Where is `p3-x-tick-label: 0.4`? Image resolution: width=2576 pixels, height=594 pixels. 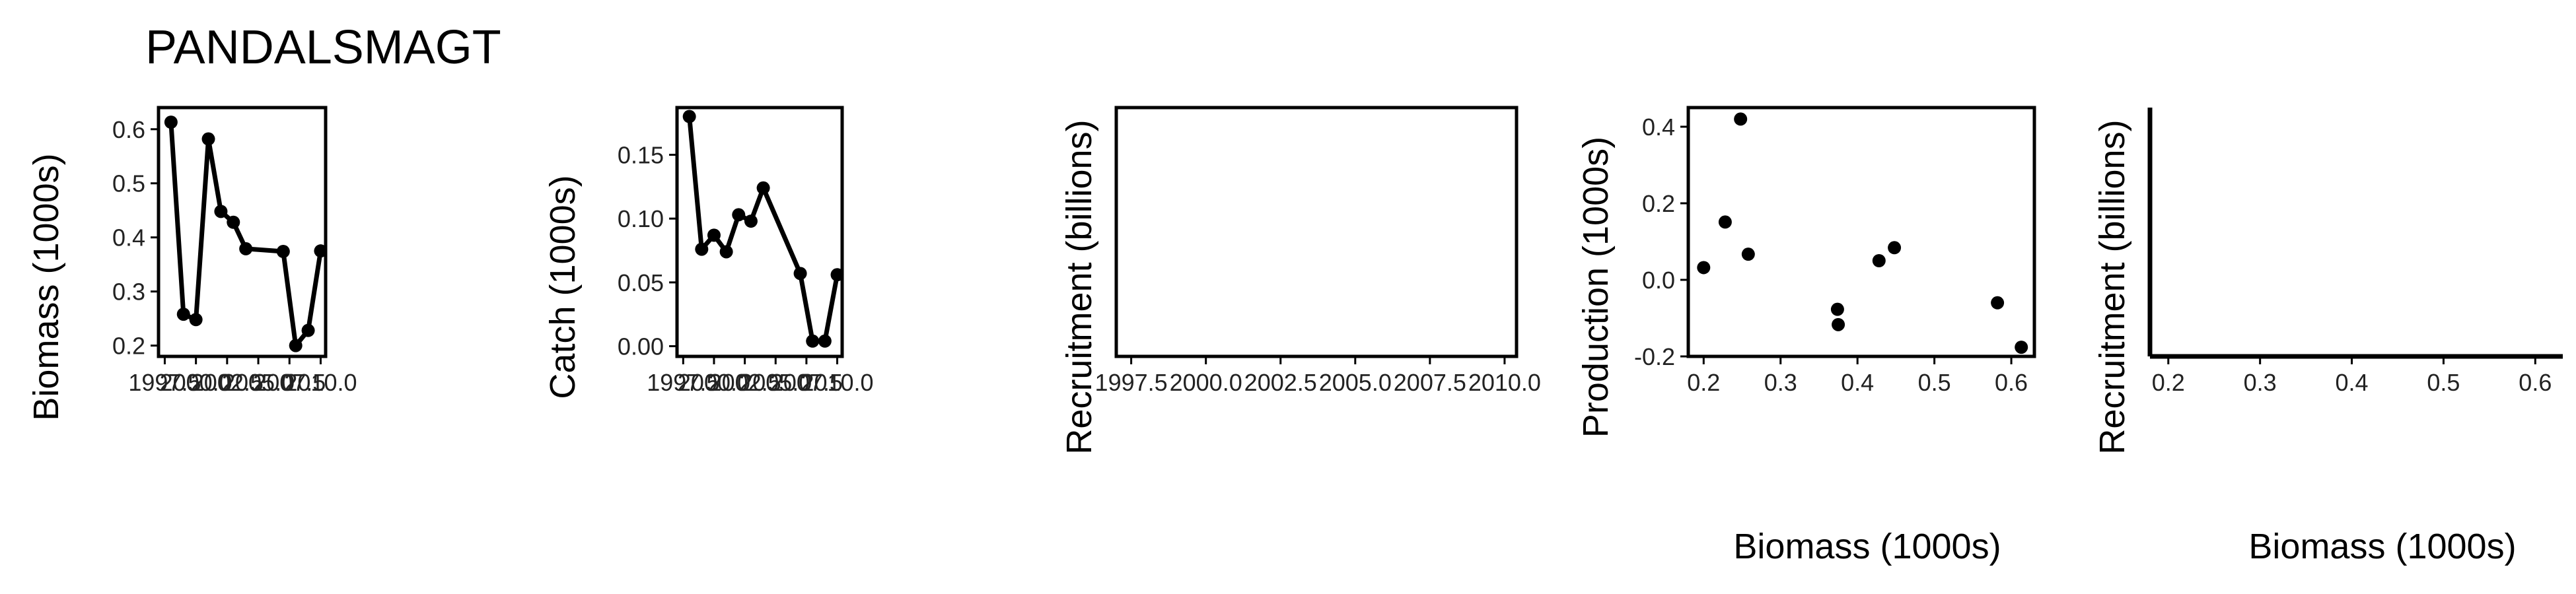 p3-x-tick-label: 0.4 is located at coordinates (1857, 382).